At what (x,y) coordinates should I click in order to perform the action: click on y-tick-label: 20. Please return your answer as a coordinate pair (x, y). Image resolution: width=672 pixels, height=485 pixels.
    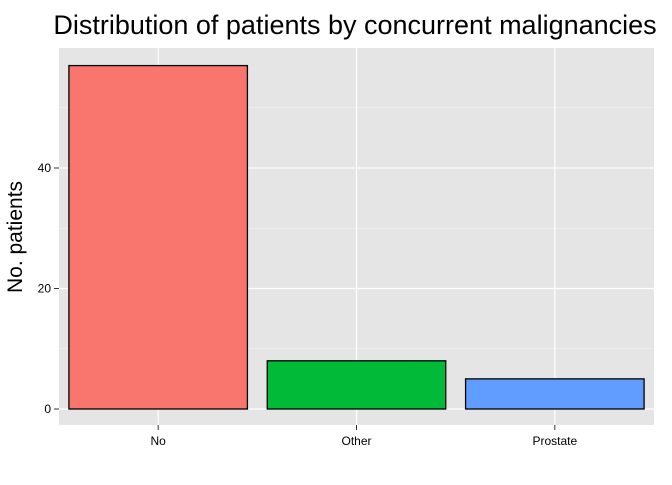
    Looking at the image, I should click on (45, 289).